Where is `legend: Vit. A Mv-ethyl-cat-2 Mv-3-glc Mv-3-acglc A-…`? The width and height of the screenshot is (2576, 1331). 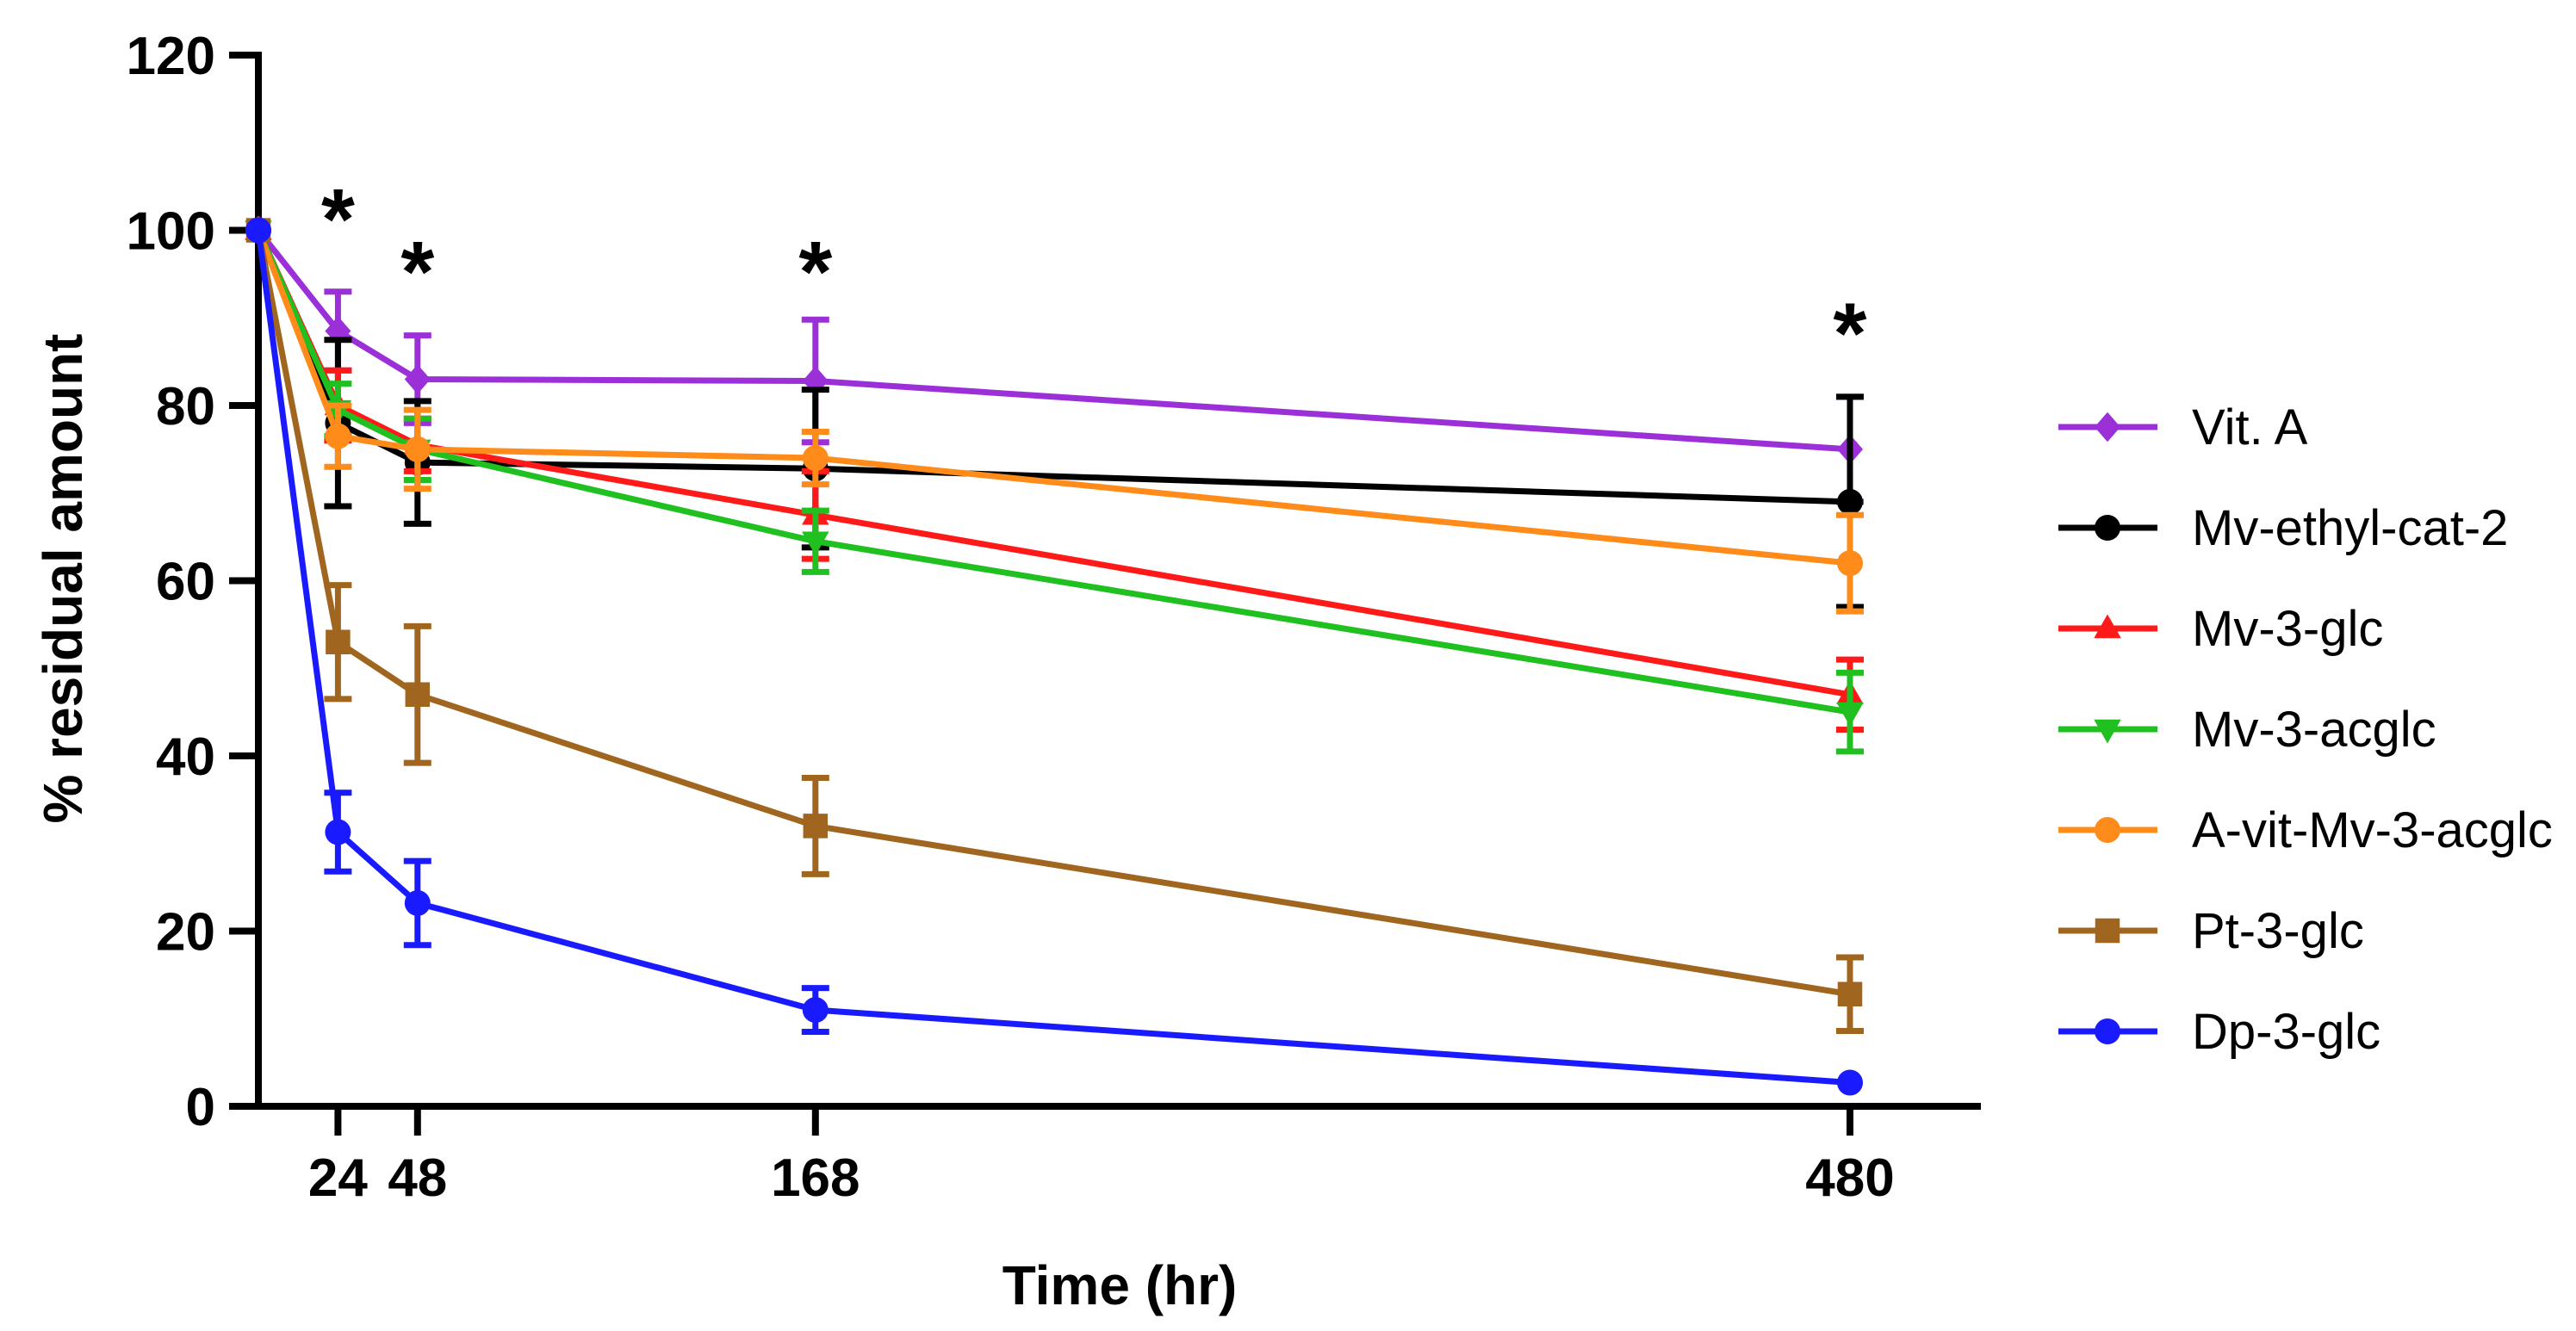
legend: Vit. A Mv-ethyl-cat-2 Mv-3-glc Mv-3-acglc A-… is located at coordinates (2305, 729).